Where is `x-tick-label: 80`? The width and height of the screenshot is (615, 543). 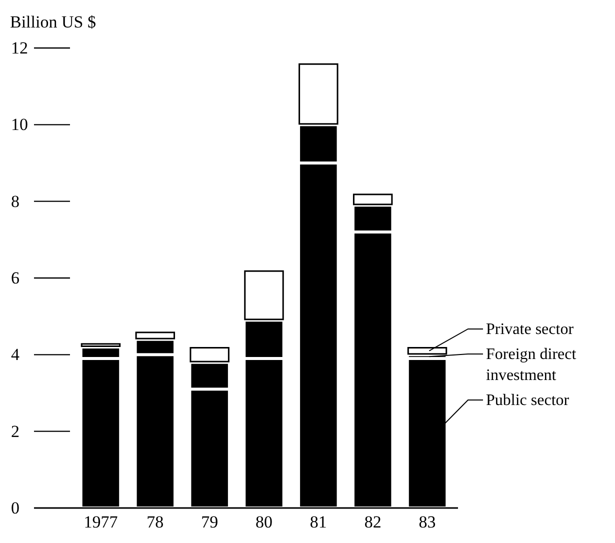
x-tick-label: 80 is located at coordinates (264, 522).